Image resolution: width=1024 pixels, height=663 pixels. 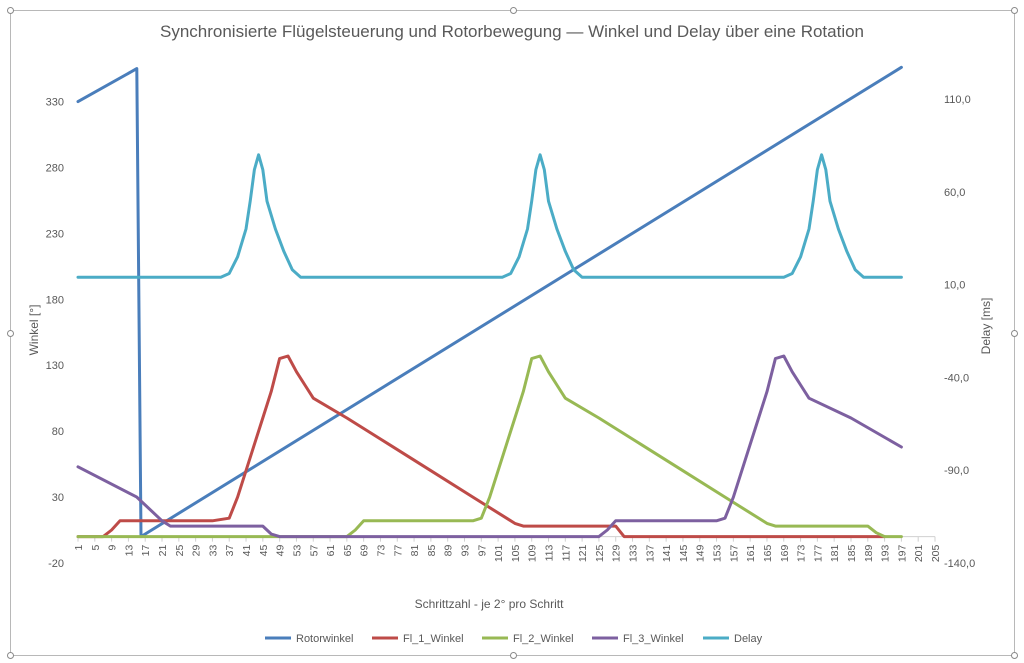 What do you see at coordinates (163, 550) in the screenshot?
I see `x-tick-label: 21` at bounding box center [163, 550].